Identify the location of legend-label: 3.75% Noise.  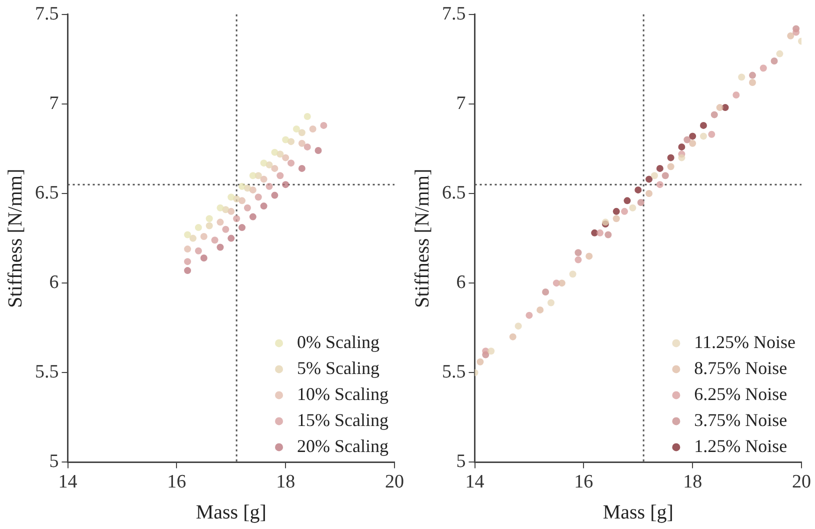
(741, 420).